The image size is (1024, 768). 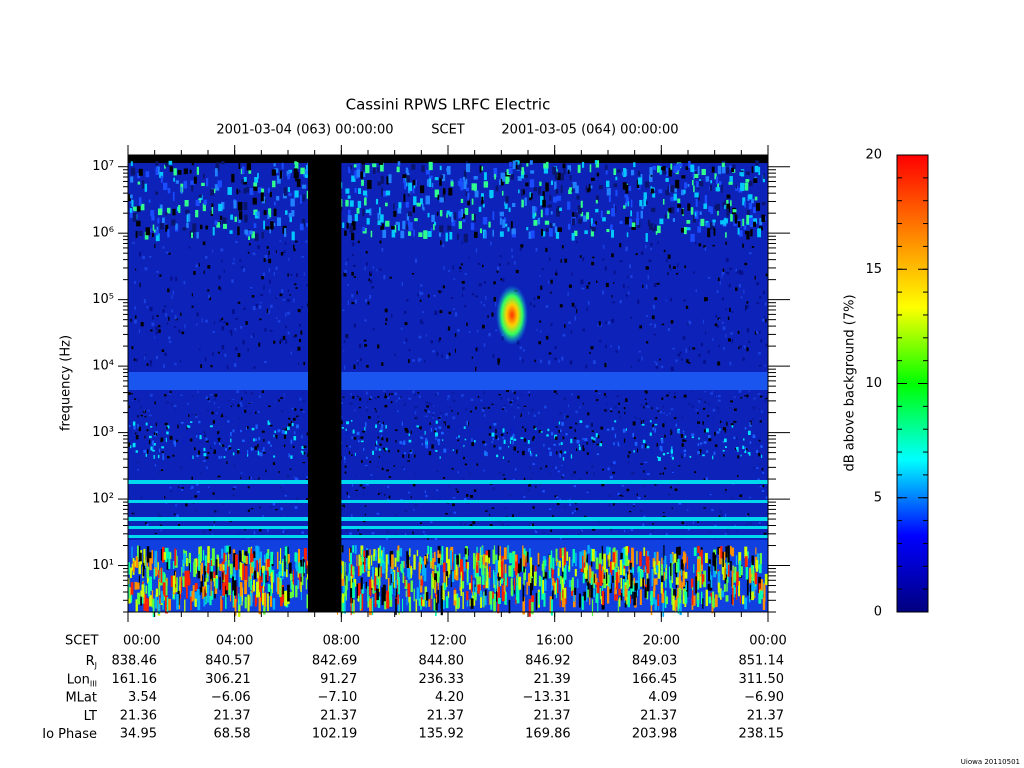 What do you see at coordinates (547, 697) in the screenshot?
I see `ephemeris-value: −13.31` at bounding box center [547, 697].